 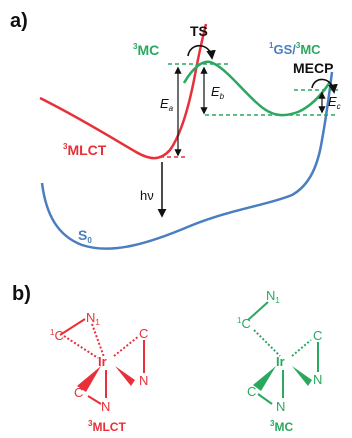 I want to click on mlct-state-label: 3MLCT, so click(x=85, y=150).